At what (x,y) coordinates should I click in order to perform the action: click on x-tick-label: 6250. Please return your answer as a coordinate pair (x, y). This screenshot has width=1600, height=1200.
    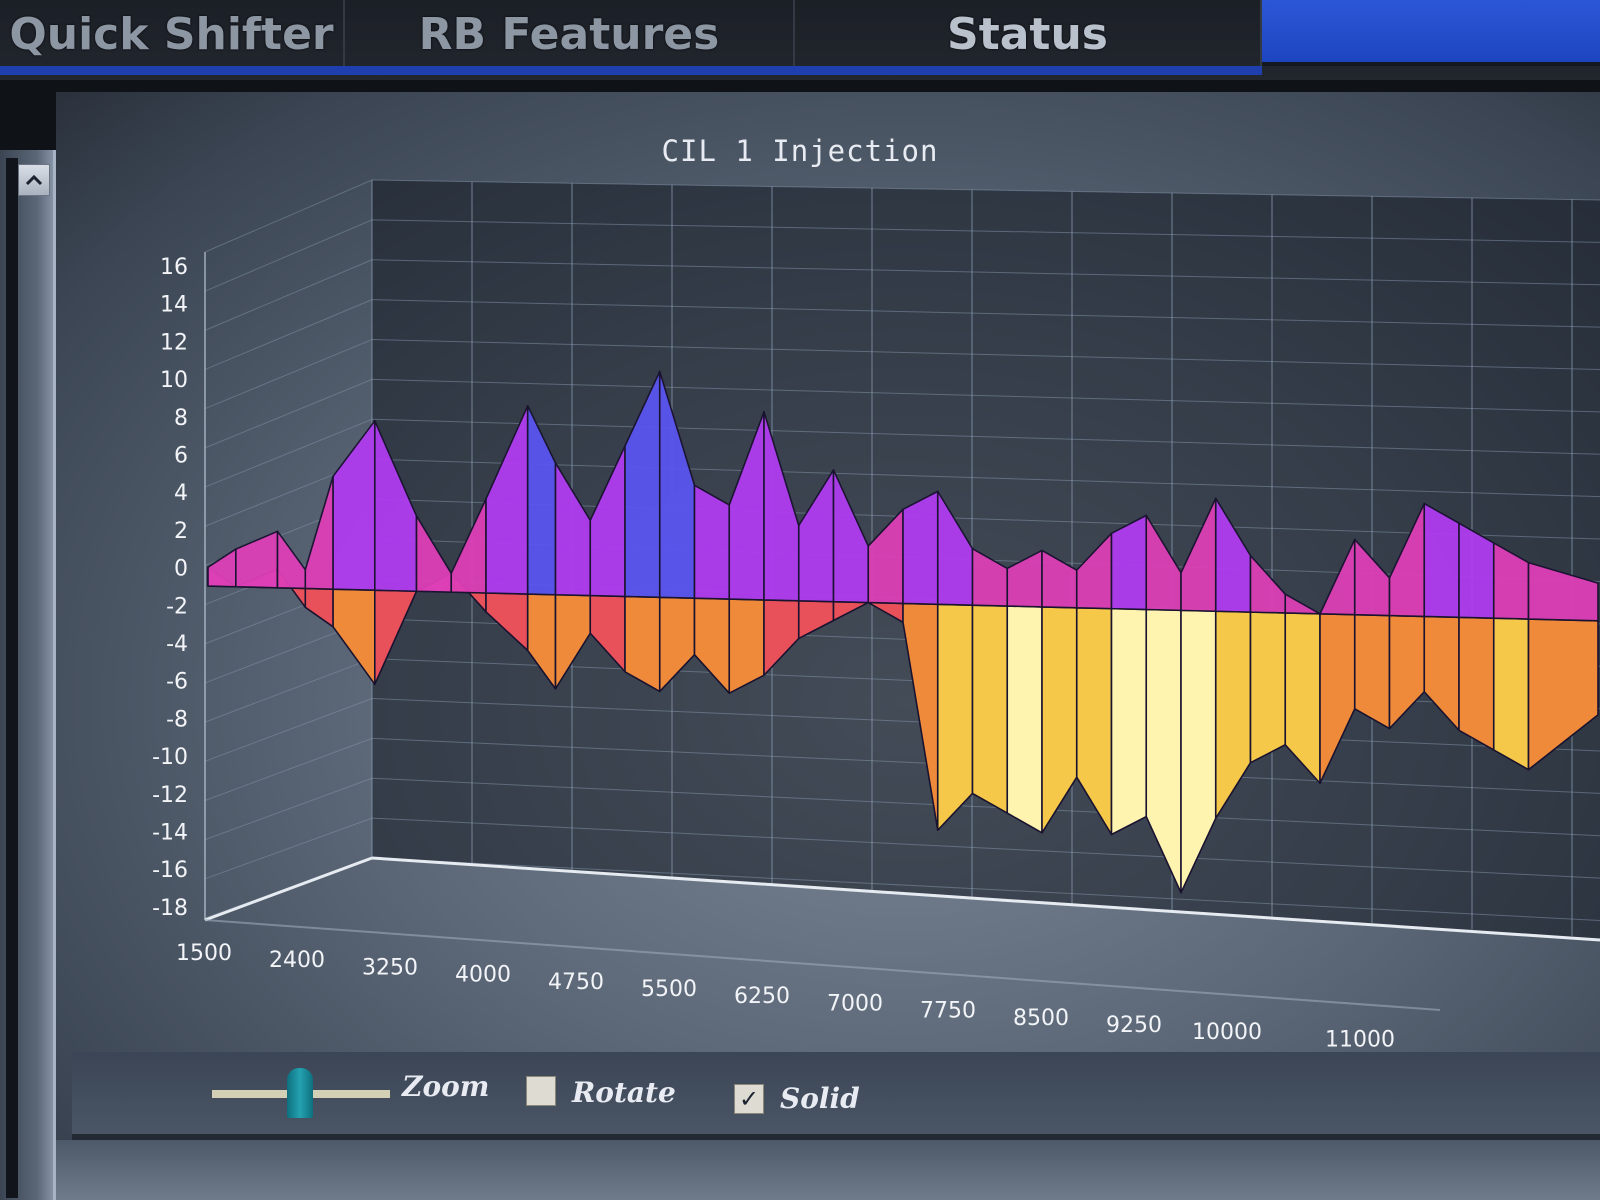
    Looking at the image, I should click on (762, 996).